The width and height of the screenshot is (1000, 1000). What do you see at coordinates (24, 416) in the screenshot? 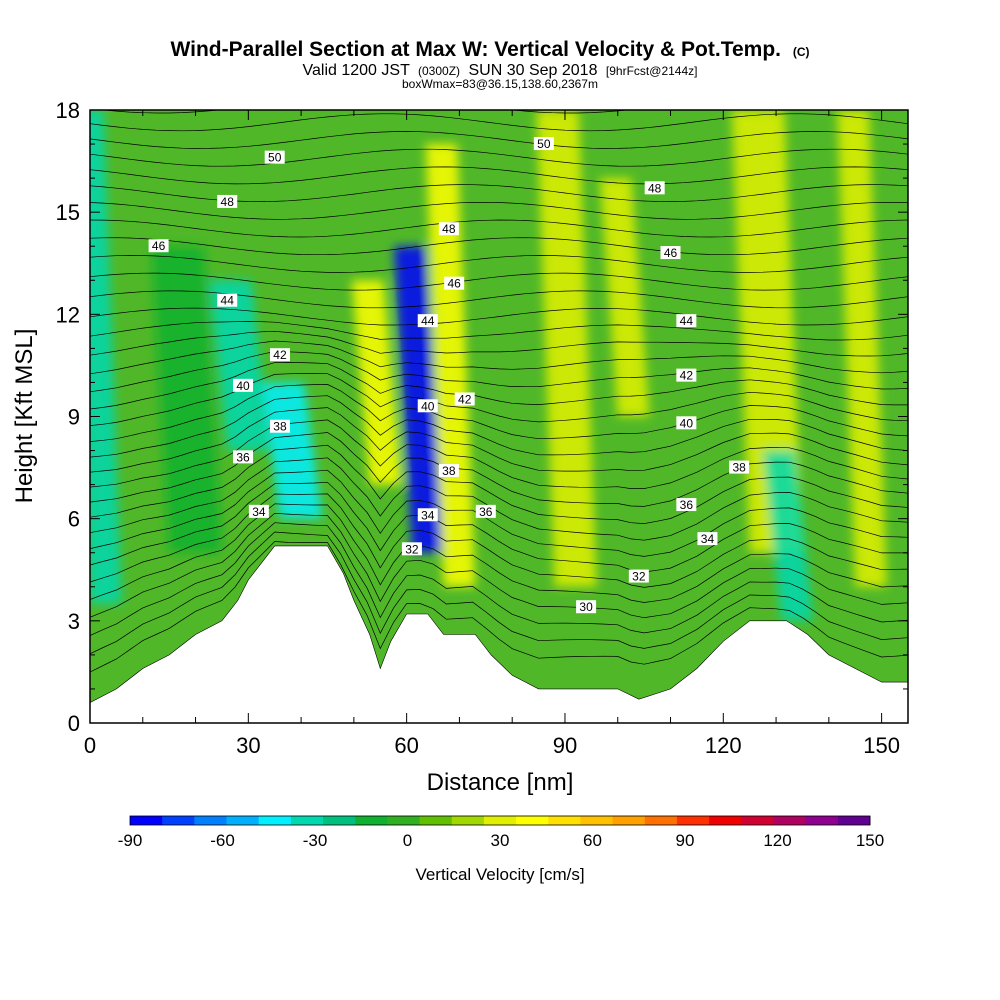
I see `y-axis-label: Height [Kft MSL]` at bounding box center [24, 416].